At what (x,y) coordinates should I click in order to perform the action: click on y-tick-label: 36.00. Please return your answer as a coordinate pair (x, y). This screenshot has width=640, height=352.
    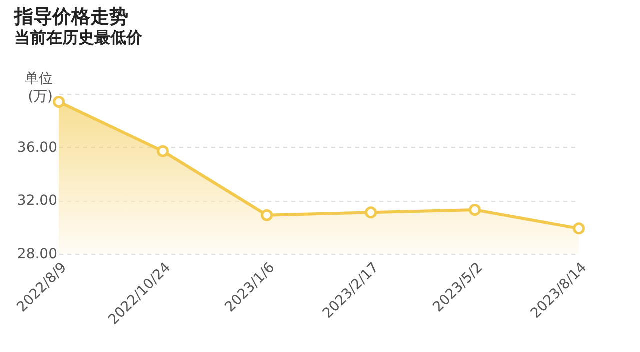
    Looking at the image, I should click on (37, 148).